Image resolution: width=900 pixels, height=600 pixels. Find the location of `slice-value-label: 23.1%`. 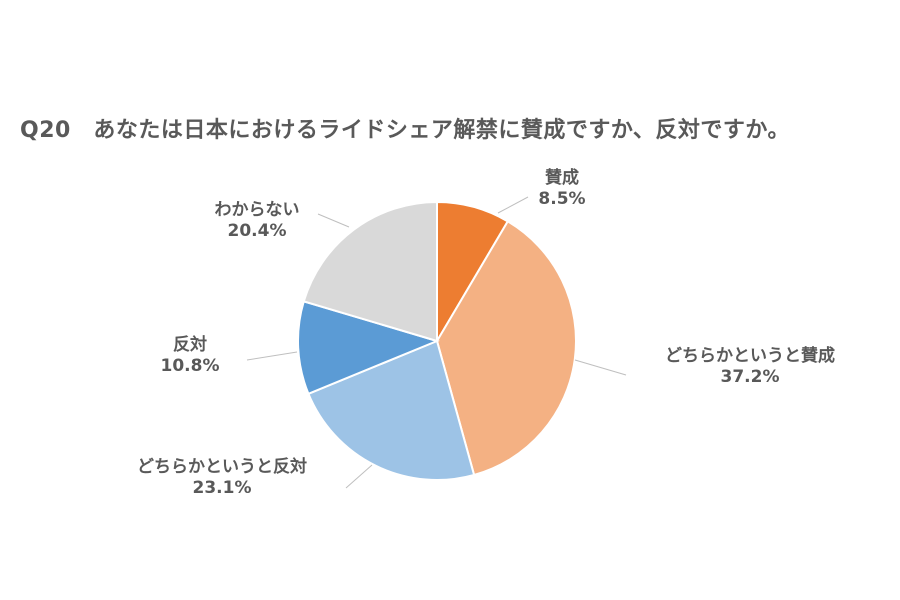

slice-value-label: 23.1% is located at coordinates (222, 488).